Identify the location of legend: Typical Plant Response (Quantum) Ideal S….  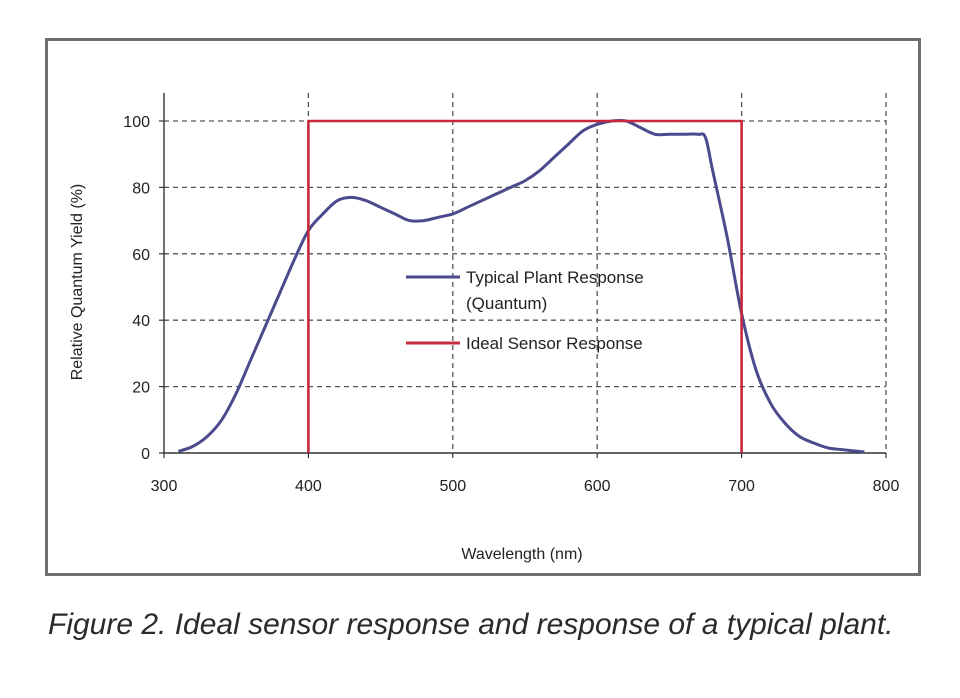
(525, 310).